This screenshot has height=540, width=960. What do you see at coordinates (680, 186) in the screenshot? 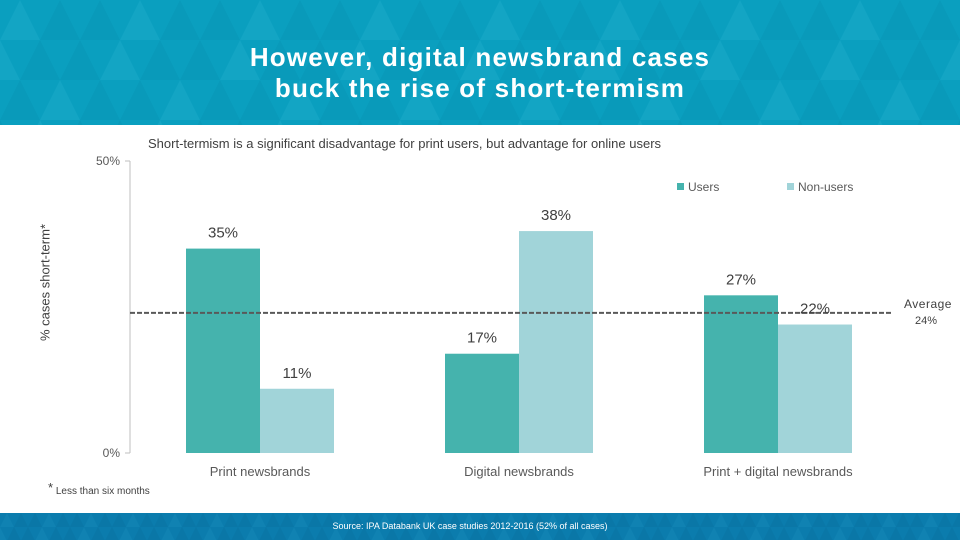
I see `legend-swatch-users` at bounding box center [680, 186].